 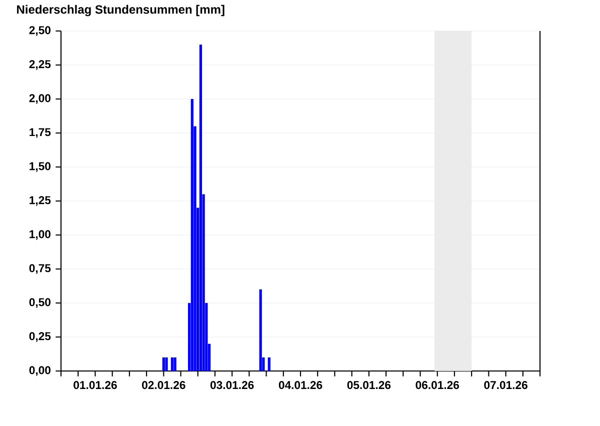 I want to click on x-tick-label: 03.01.26, so click(x=232, y=385).